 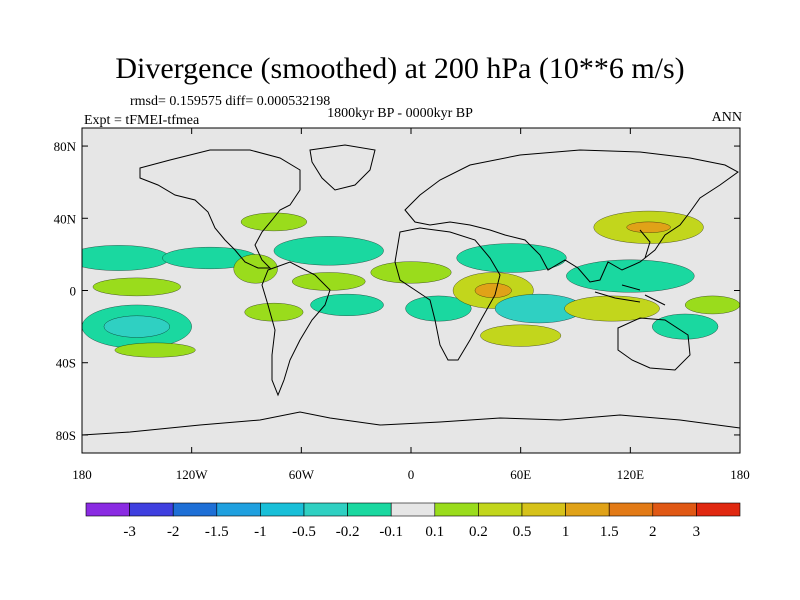 I want to click on coast-south-america, so click(x=296, y=329).